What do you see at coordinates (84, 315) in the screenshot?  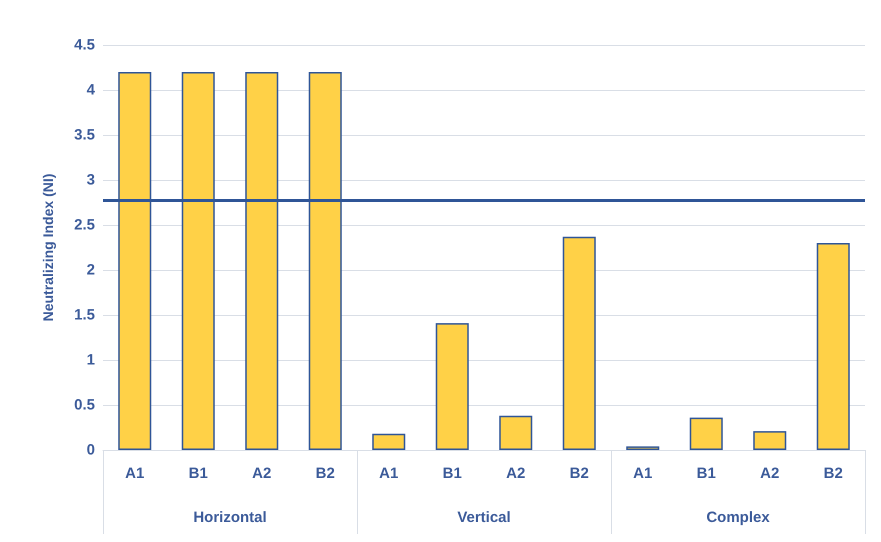 I see `y-tick-label: 1.5` at bounding box center [84, 315].